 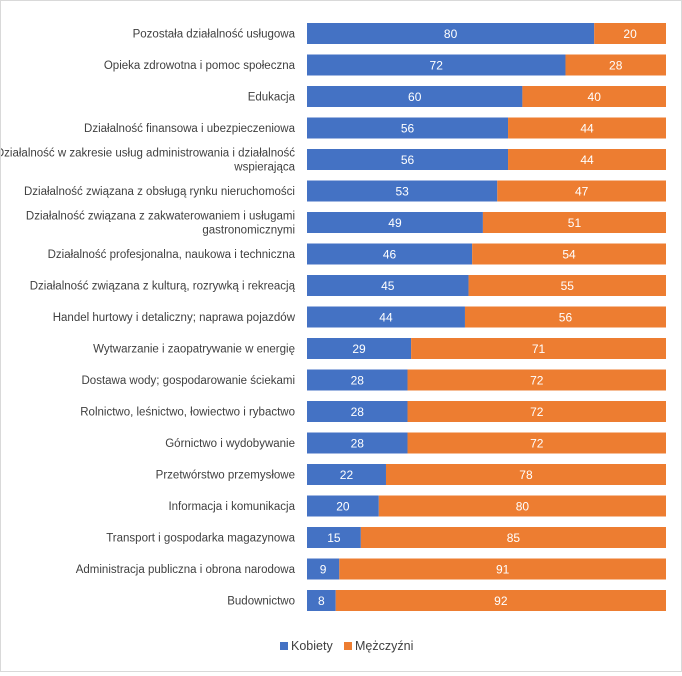 I want to click on data-label: 8, so click(x=321, y=601).